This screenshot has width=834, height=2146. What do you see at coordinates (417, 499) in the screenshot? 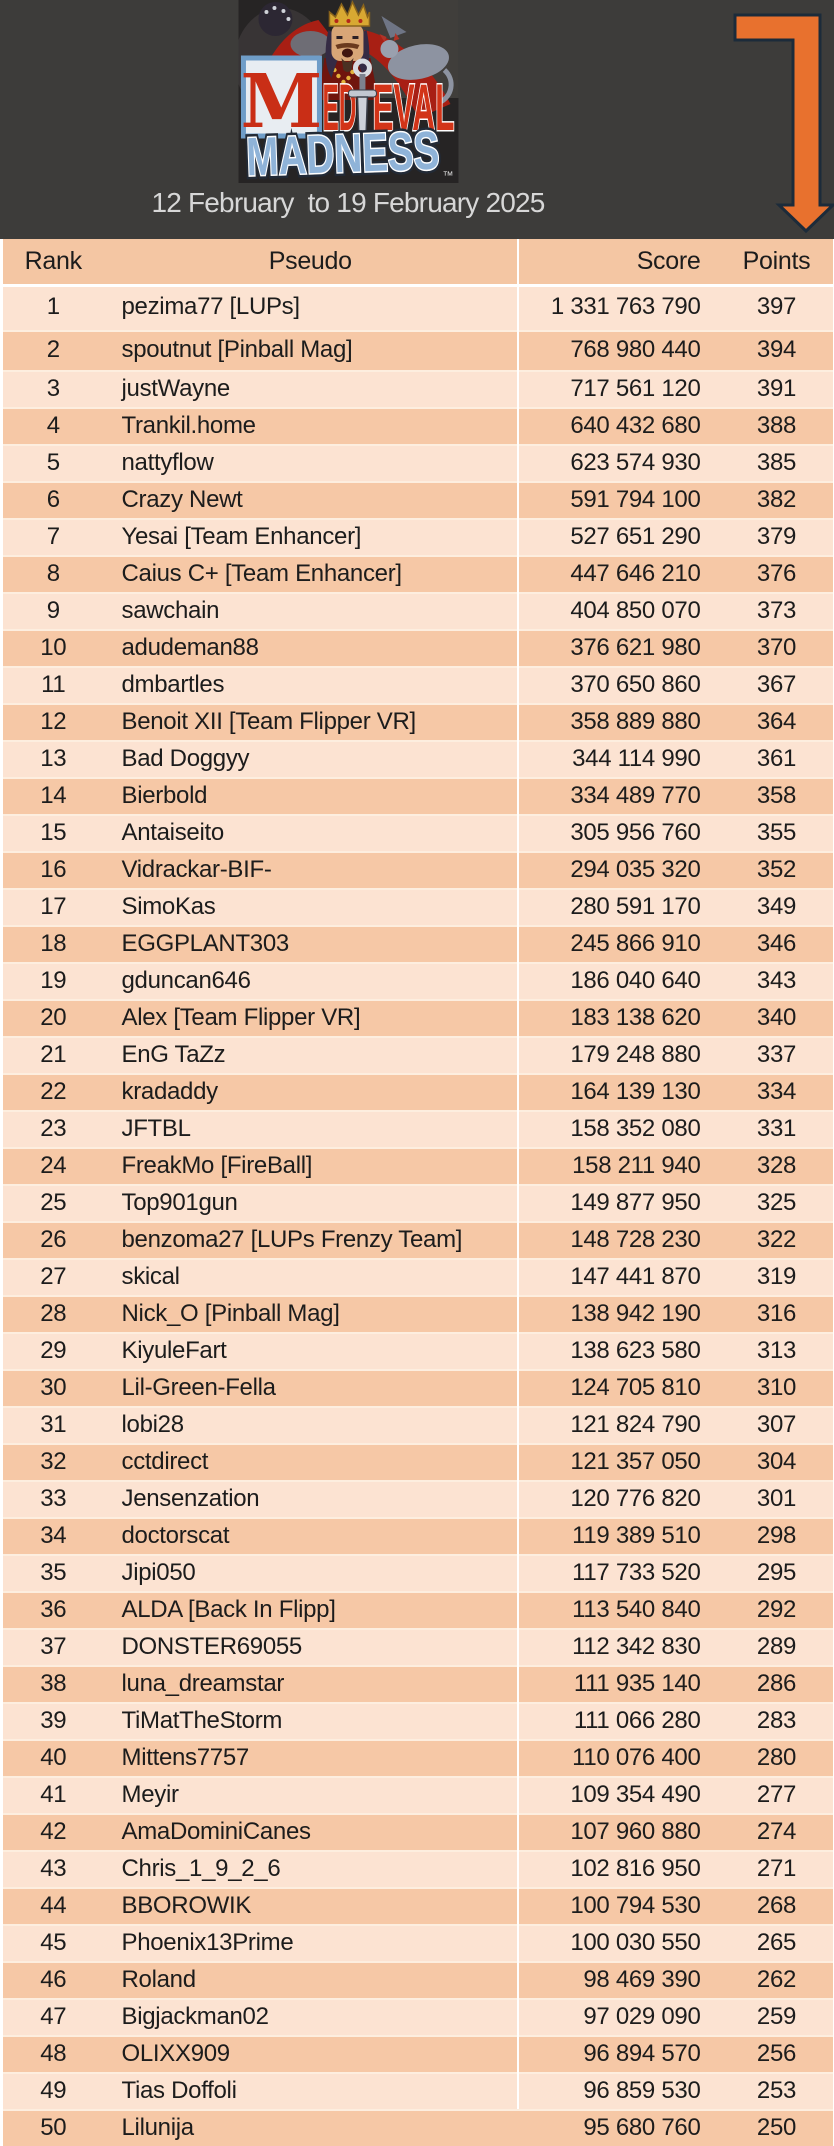
I see `table-row: 6 Crazy Newt 591 794 100 382` at bounding box center [417, 499].